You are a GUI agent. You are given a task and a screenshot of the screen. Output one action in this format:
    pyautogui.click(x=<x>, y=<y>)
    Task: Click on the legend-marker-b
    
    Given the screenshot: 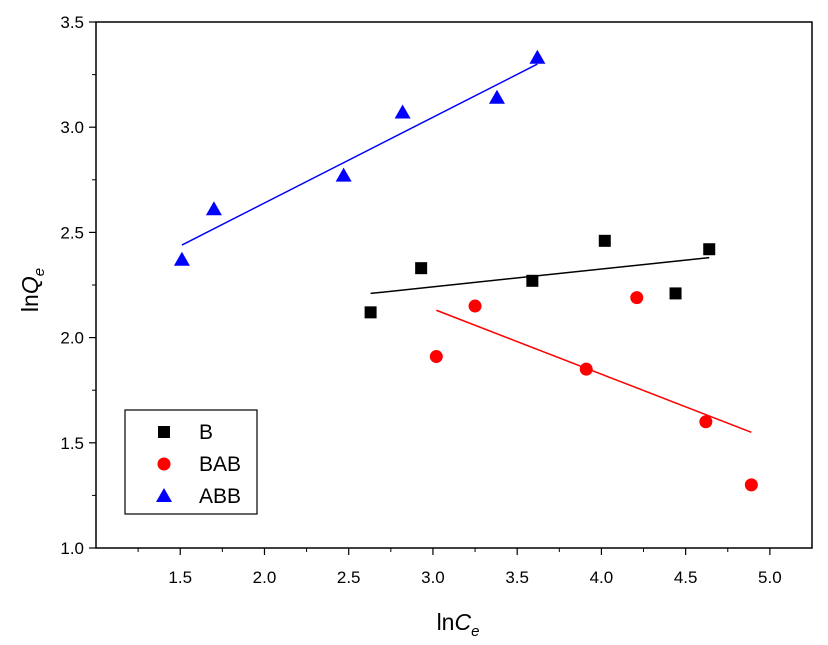 What is the action you would take?
    pyautogui.click(x=164, y=432)
    